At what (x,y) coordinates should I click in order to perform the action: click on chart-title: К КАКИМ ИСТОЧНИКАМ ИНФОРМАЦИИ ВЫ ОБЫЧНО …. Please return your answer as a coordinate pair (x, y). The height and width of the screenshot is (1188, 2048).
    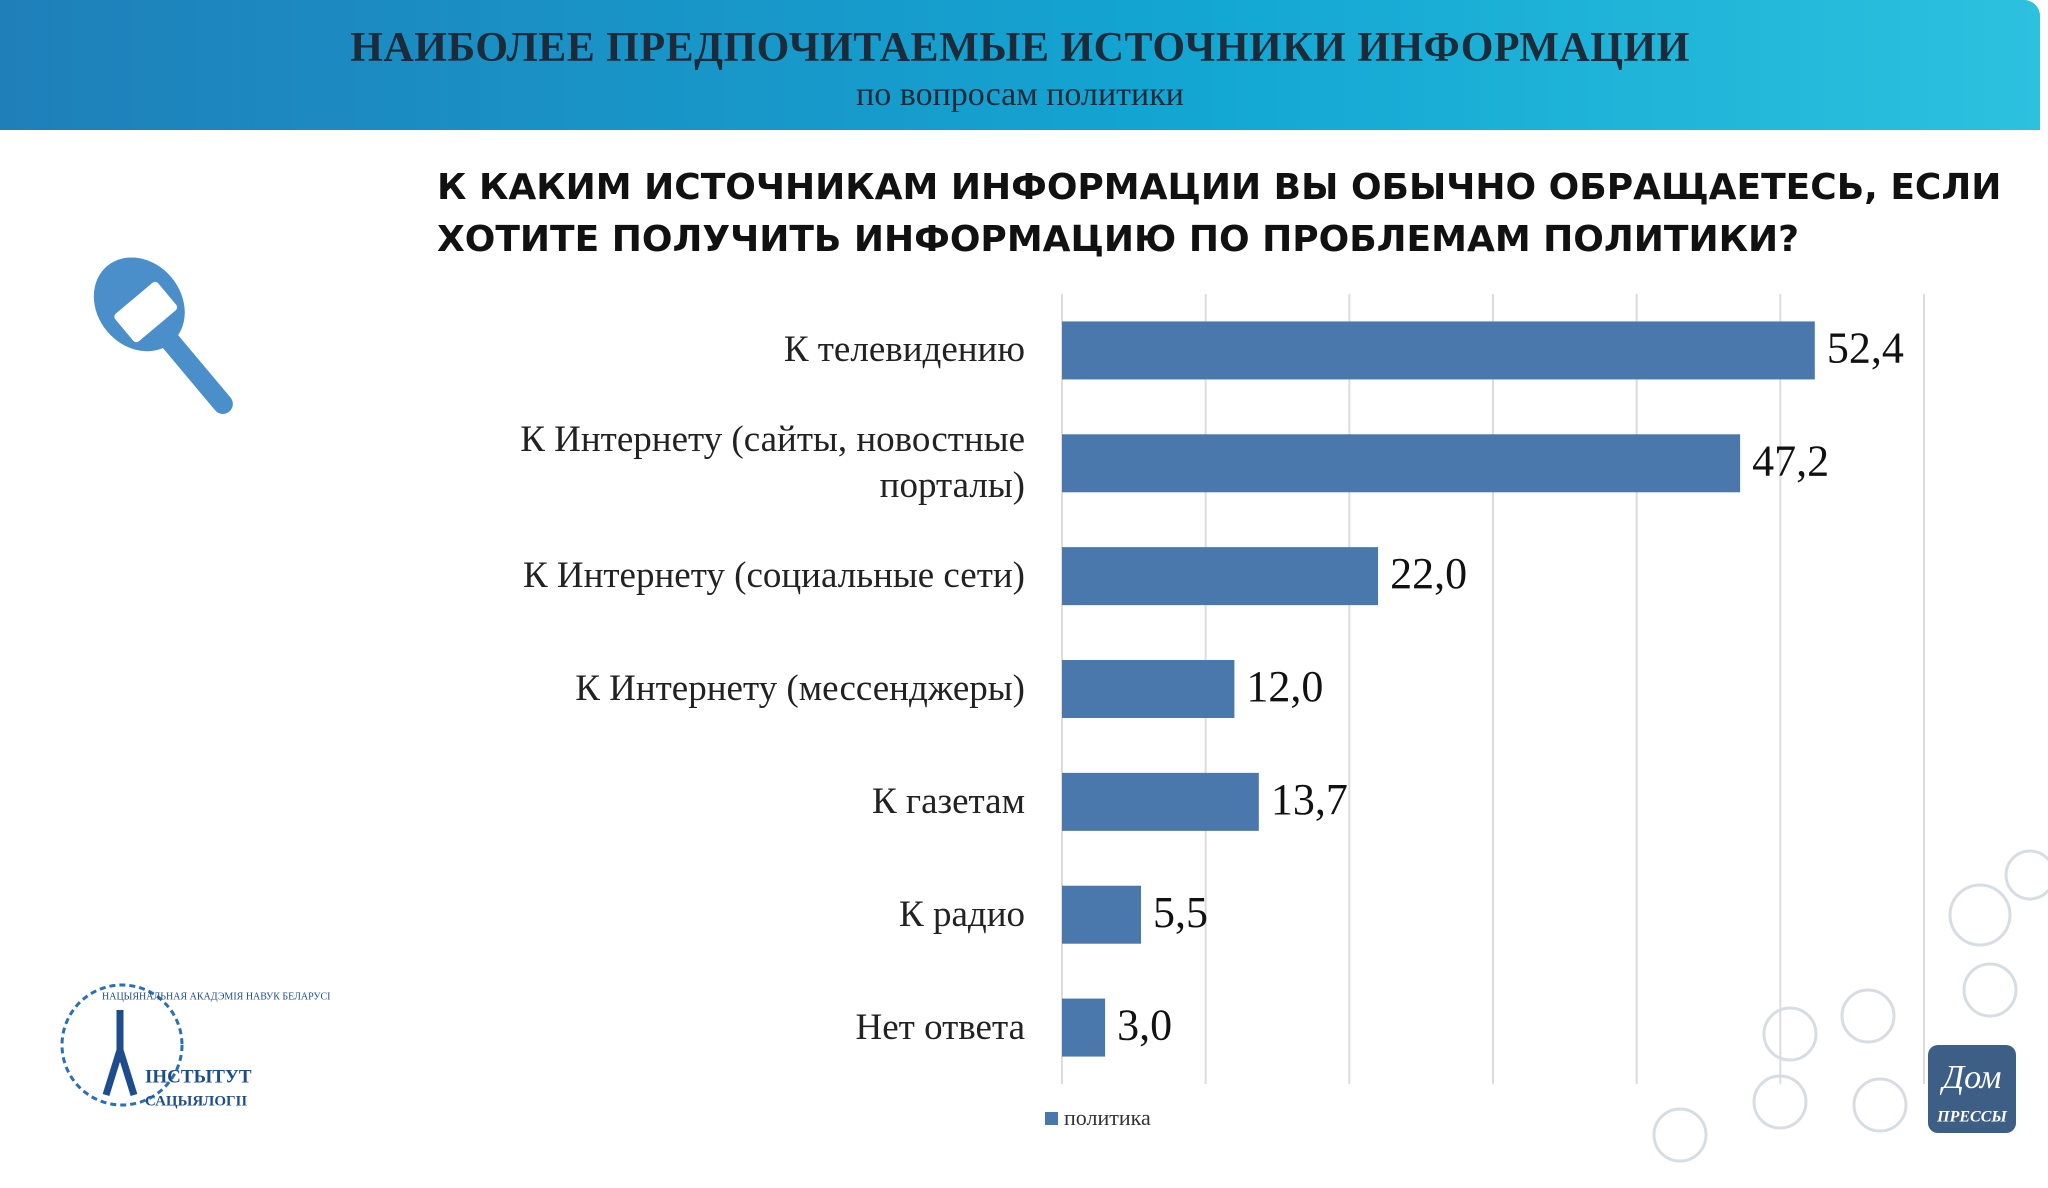
    Looking at the image, I should click on (1219, 213).